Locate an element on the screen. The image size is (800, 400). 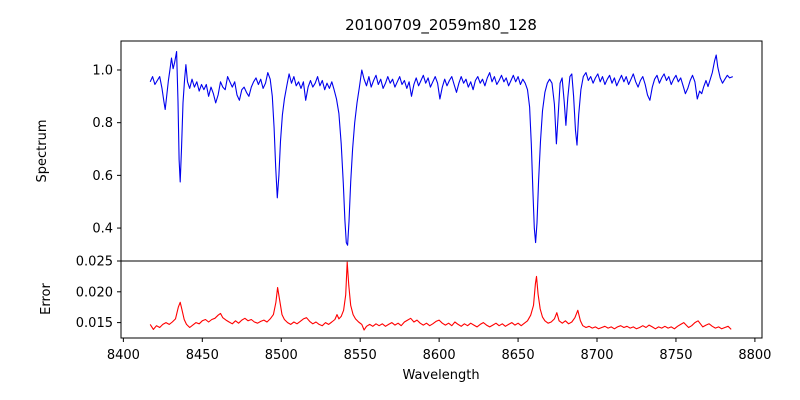
y-tick-label: 0.020 is located at coordinates (94, 292).